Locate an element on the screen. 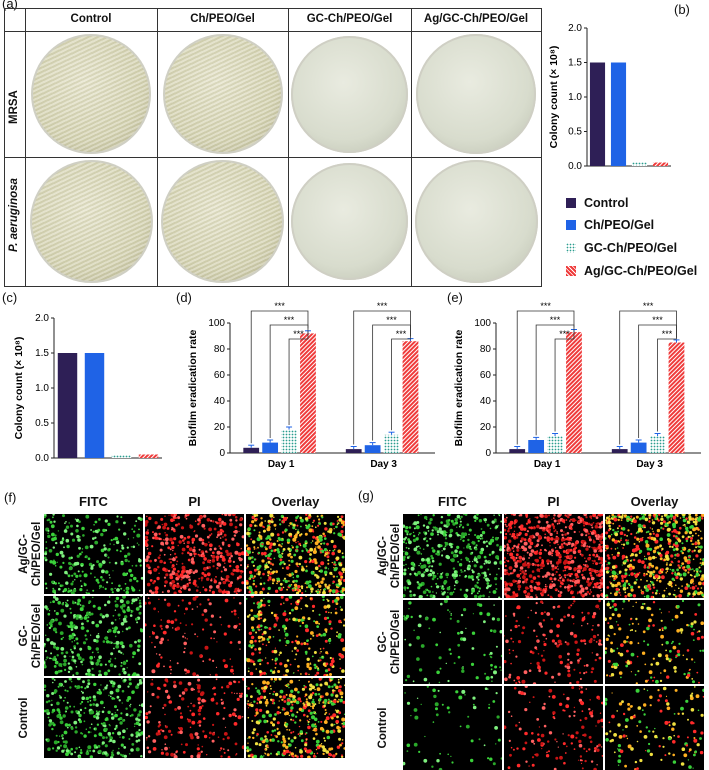  panel-label-g: (g) is located at coordinates (366, 495).